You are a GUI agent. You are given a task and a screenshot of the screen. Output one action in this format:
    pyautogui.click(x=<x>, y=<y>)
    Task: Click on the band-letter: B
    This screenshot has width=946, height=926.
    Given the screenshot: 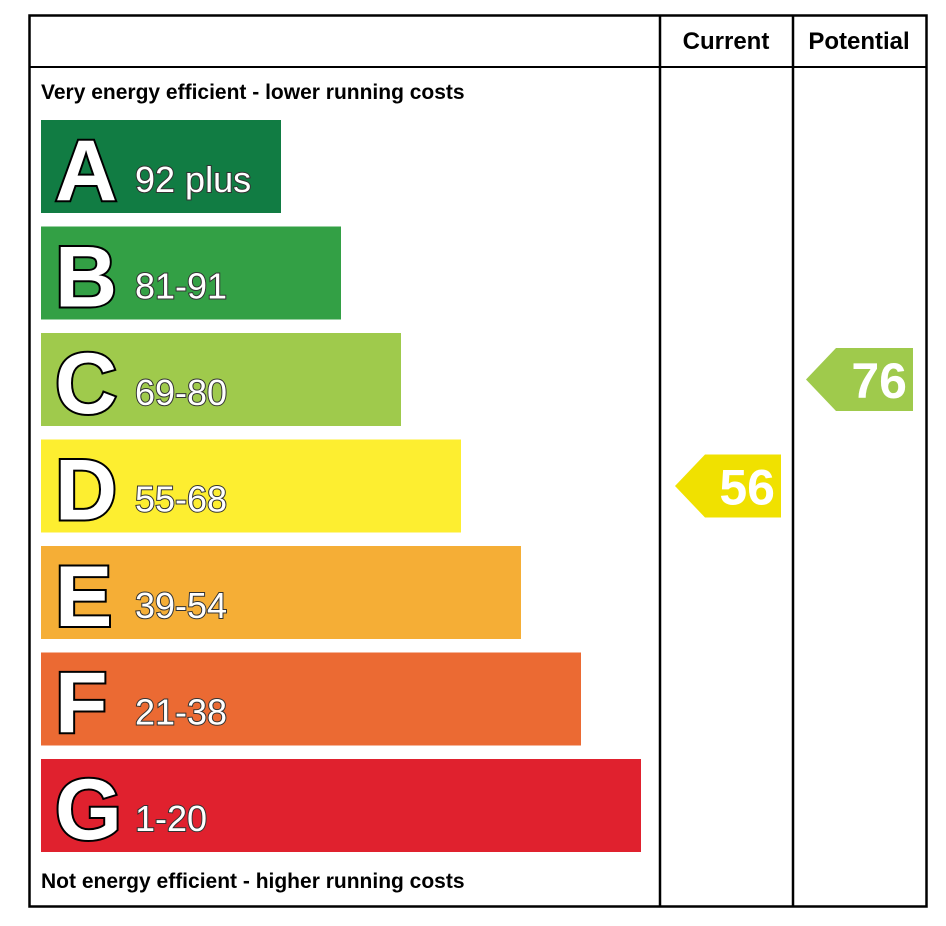 What is the action you would take?
    pyautogui.click(x=86, y=278)
    